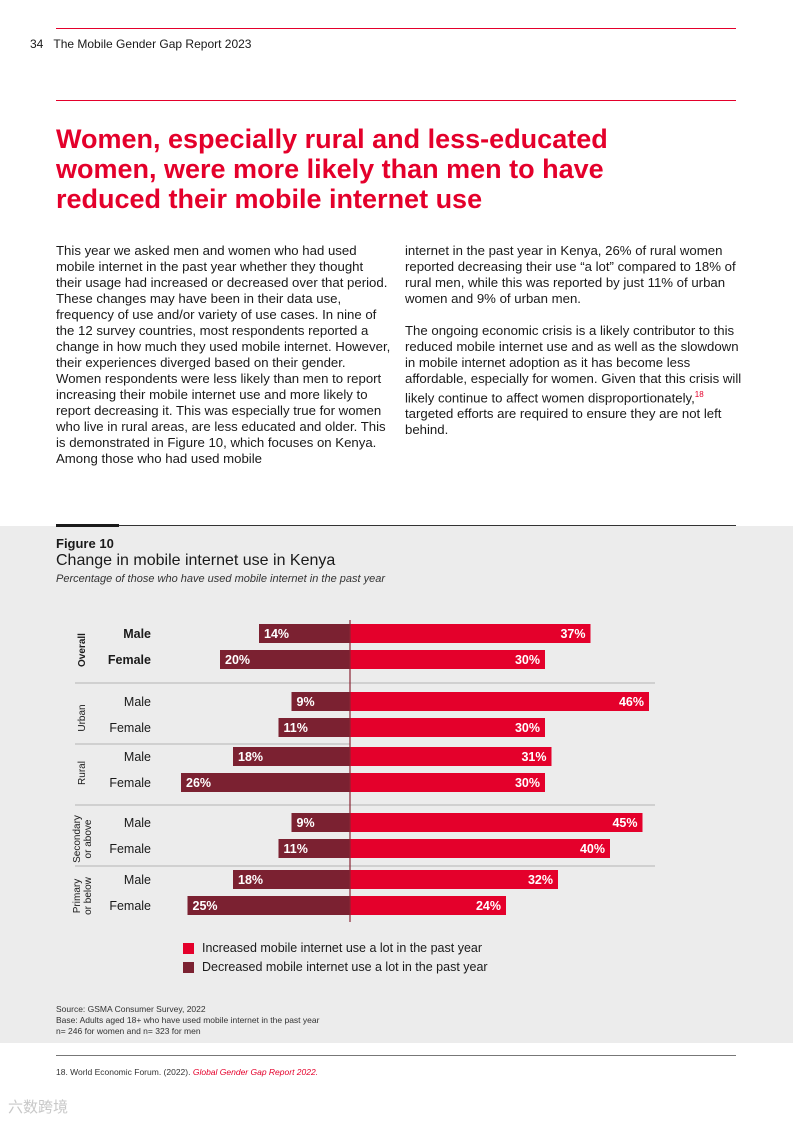 This screenshot has width=793, height=1122. What do you see at coordinates (196, 560) in the screenshot?
I see `figure-title: Change in mobile internet use in Kenya` at bounding box center [196, 560].